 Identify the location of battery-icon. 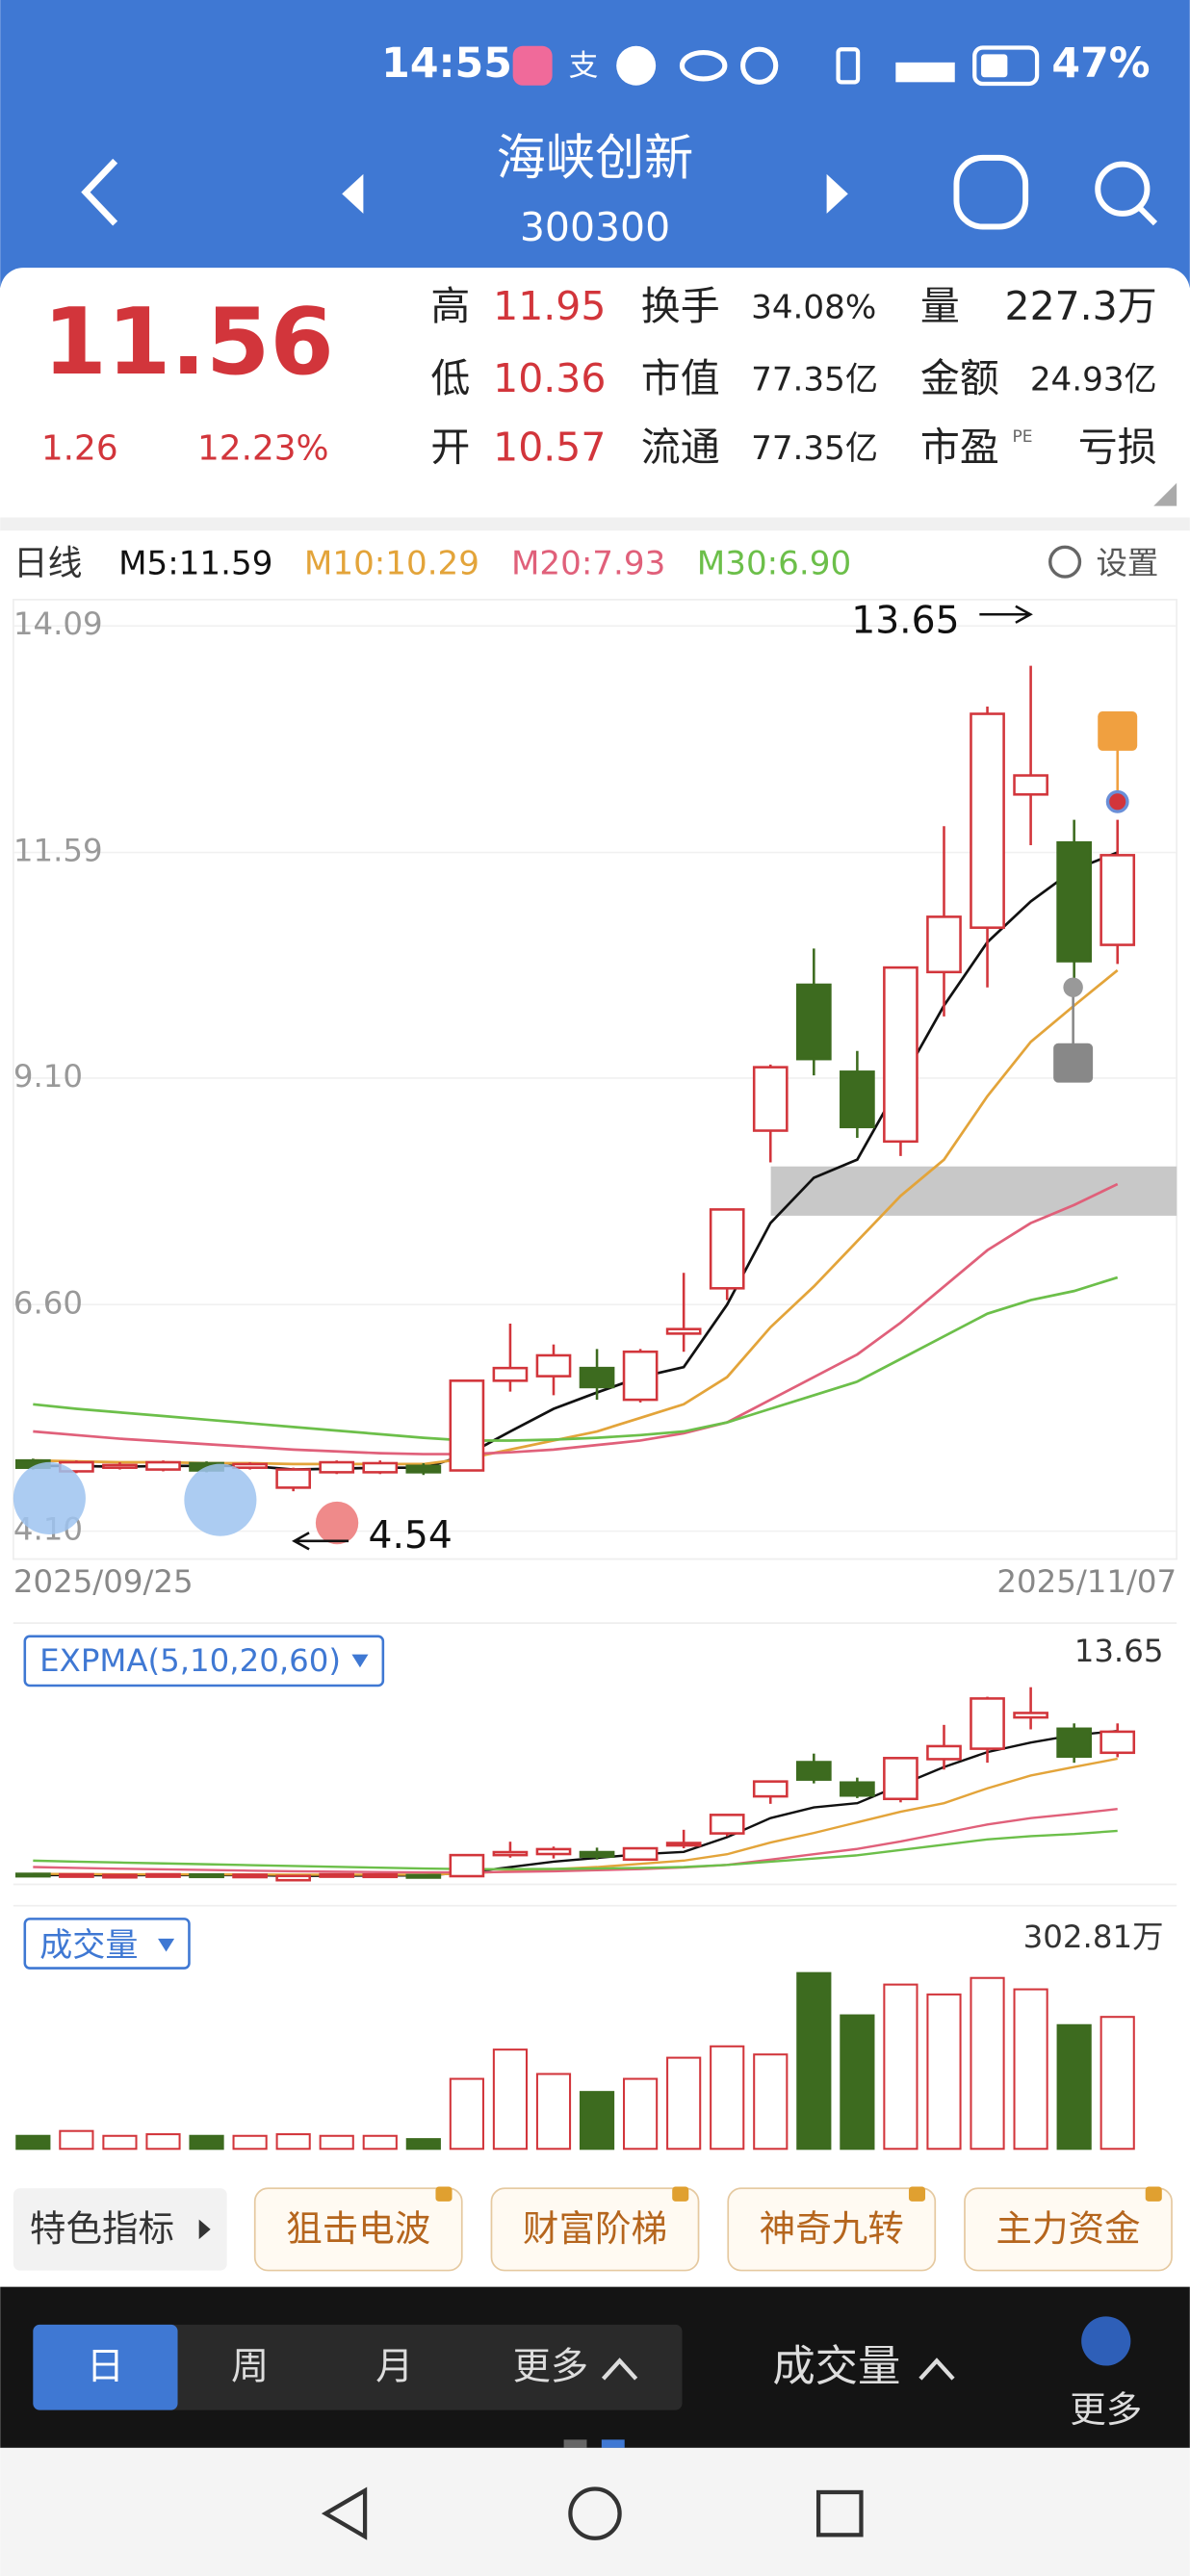
(1006, 66).